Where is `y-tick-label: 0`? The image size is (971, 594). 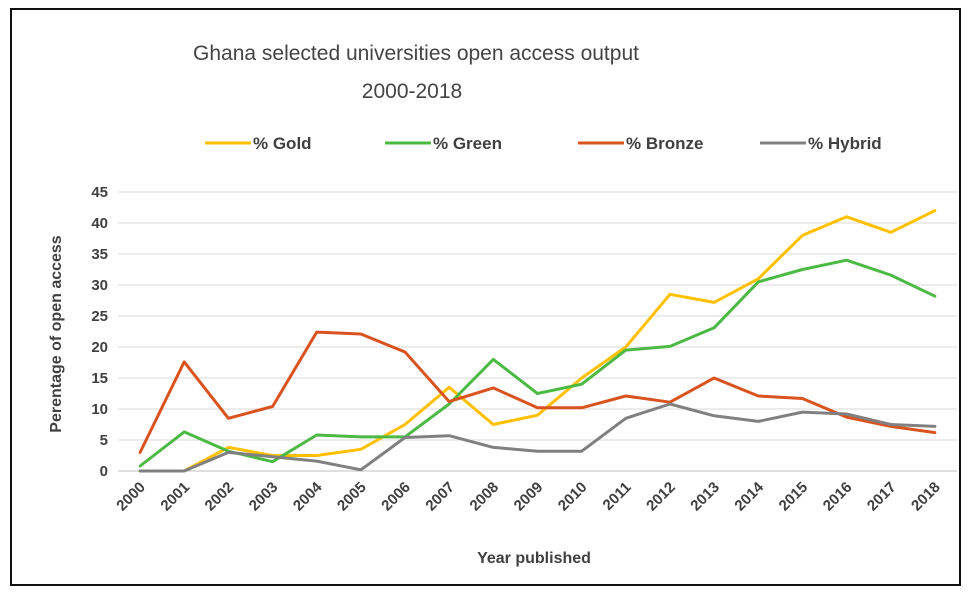 y-tick-label: 0 is located at coordinates (104, 471).